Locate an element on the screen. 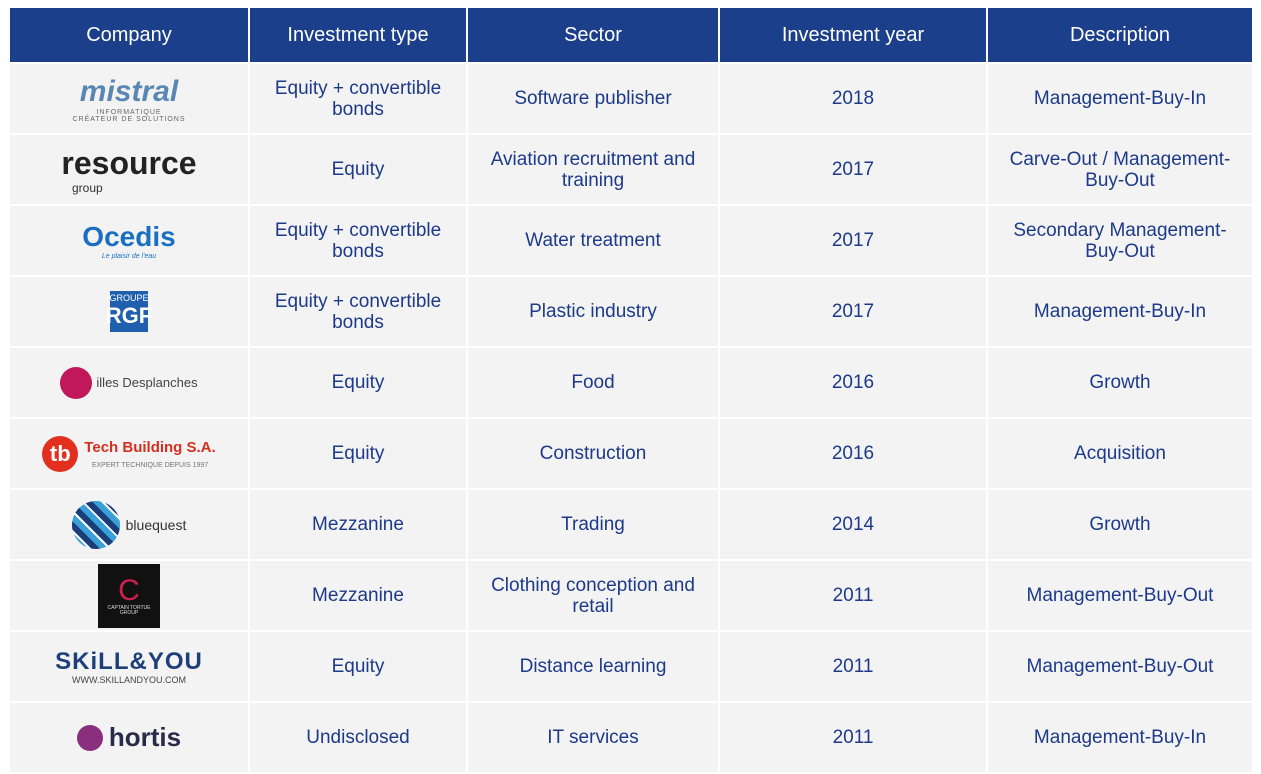 The width and height of the screenshot is (1261, 774). logo-text: Ocedis is located at coordinates (129, 236).